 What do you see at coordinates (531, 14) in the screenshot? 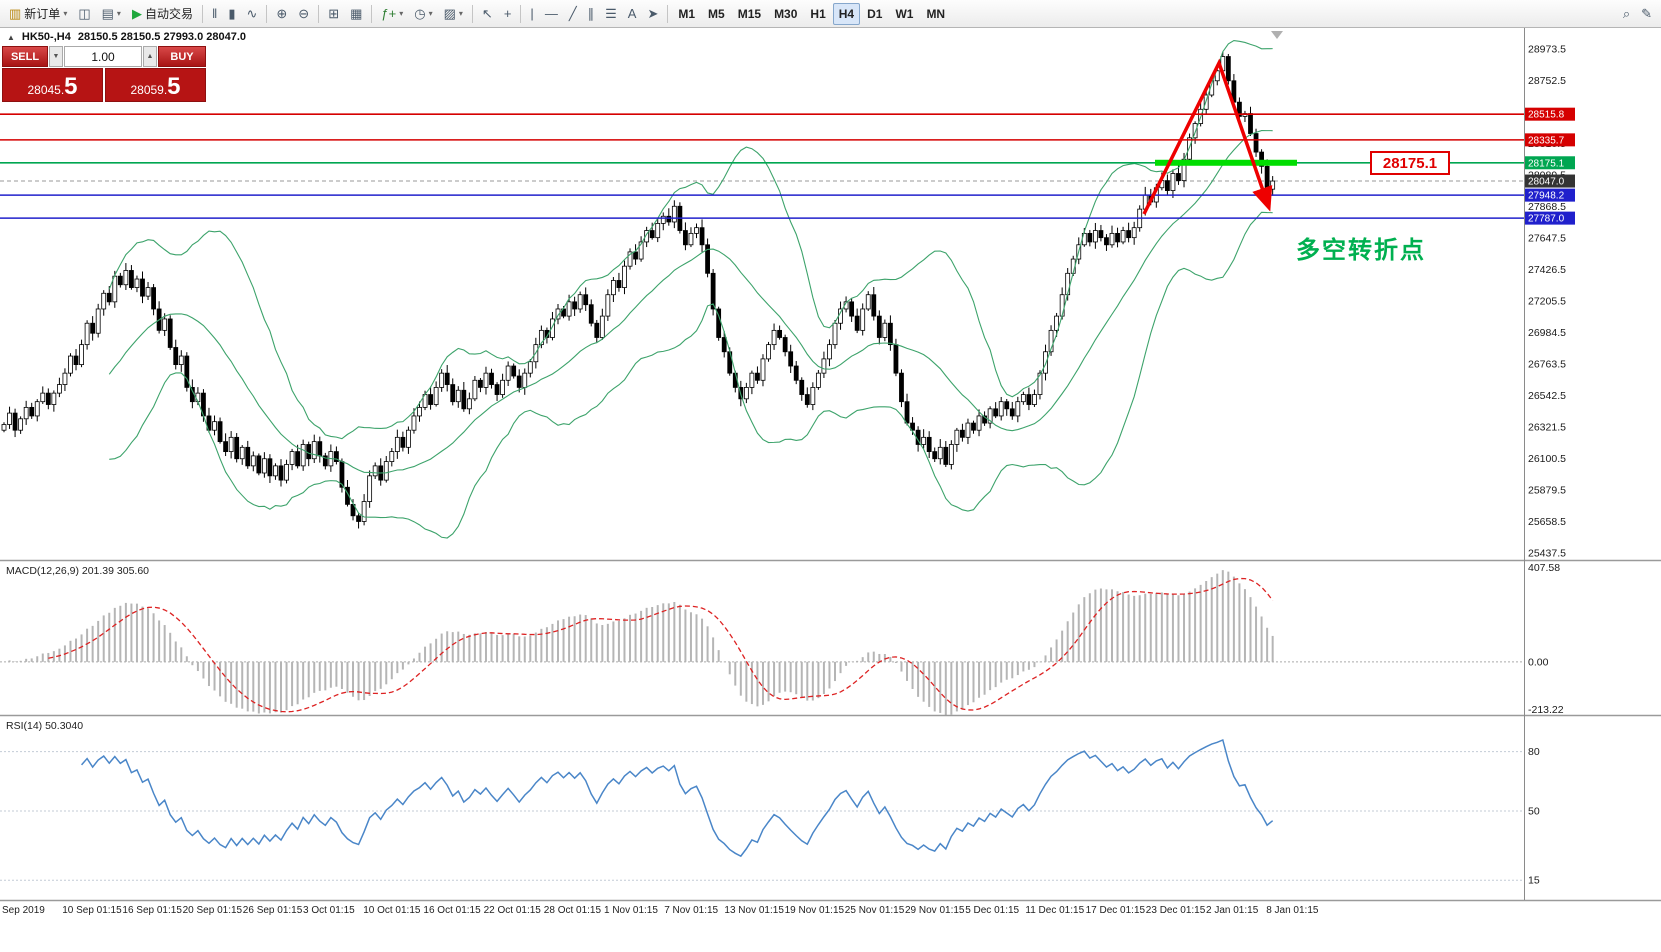
I see `vertical-line-icon: |` at bounding box center [531, 14].